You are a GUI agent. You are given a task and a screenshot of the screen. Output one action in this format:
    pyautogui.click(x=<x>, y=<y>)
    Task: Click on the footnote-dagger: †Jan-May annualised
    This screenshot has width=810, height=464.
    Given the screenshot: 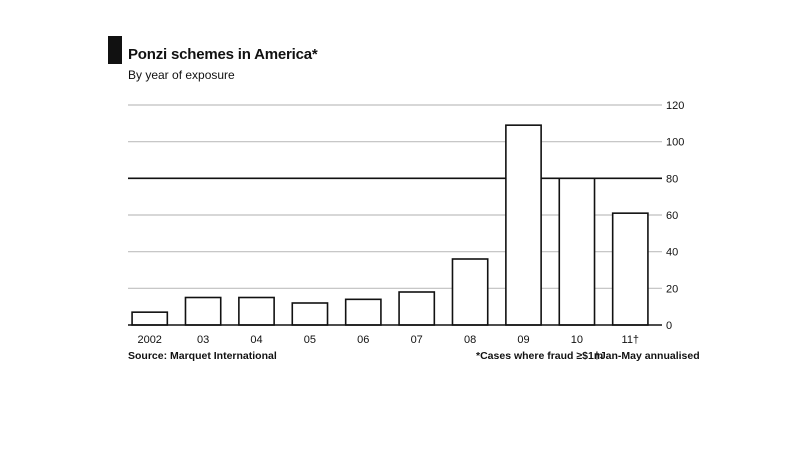 What is the action you would take?
    pyautogui.click(x=647, y=356)
    